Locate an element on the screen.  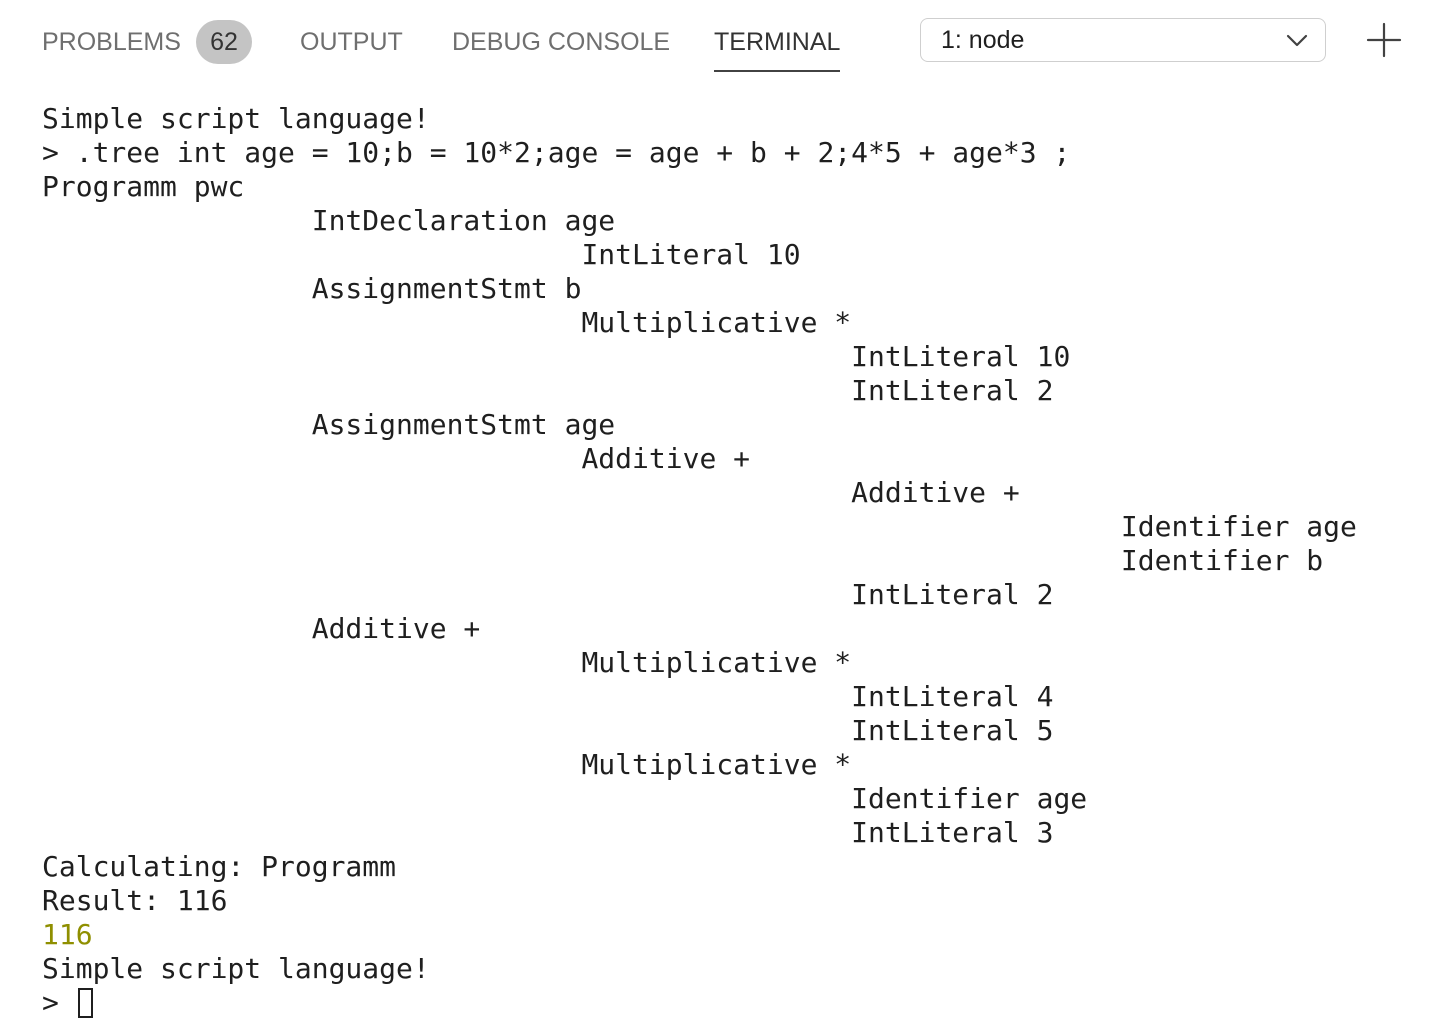
tab-debug-console: DEBUG CONSOLE is located at coordinates (561, 42).